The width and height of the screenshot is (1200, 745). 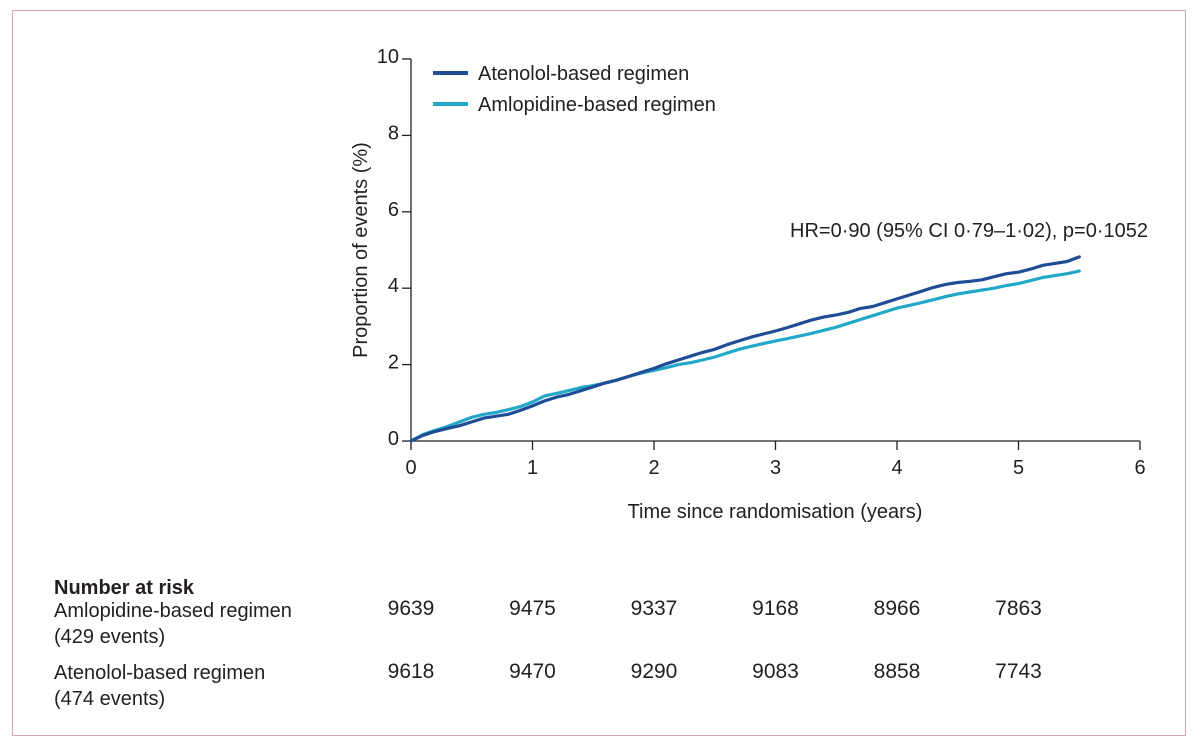 I want to click on y-tick-label: 6, so click(x=393, y=210).